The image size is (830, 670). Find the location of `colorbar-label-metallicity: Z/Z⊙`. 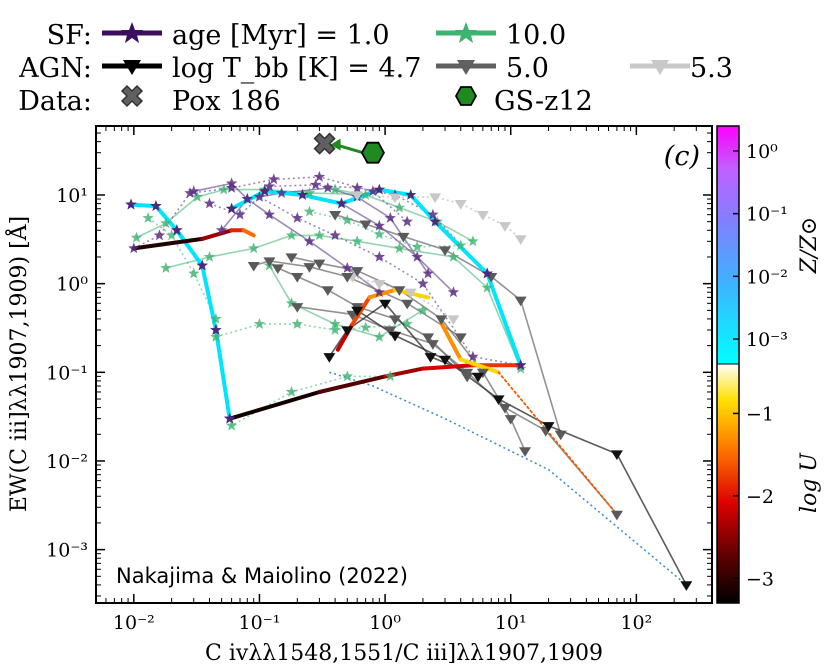

colorbar-label-metallicity: Z/Z⊙ is located at coordinates (809, 245).